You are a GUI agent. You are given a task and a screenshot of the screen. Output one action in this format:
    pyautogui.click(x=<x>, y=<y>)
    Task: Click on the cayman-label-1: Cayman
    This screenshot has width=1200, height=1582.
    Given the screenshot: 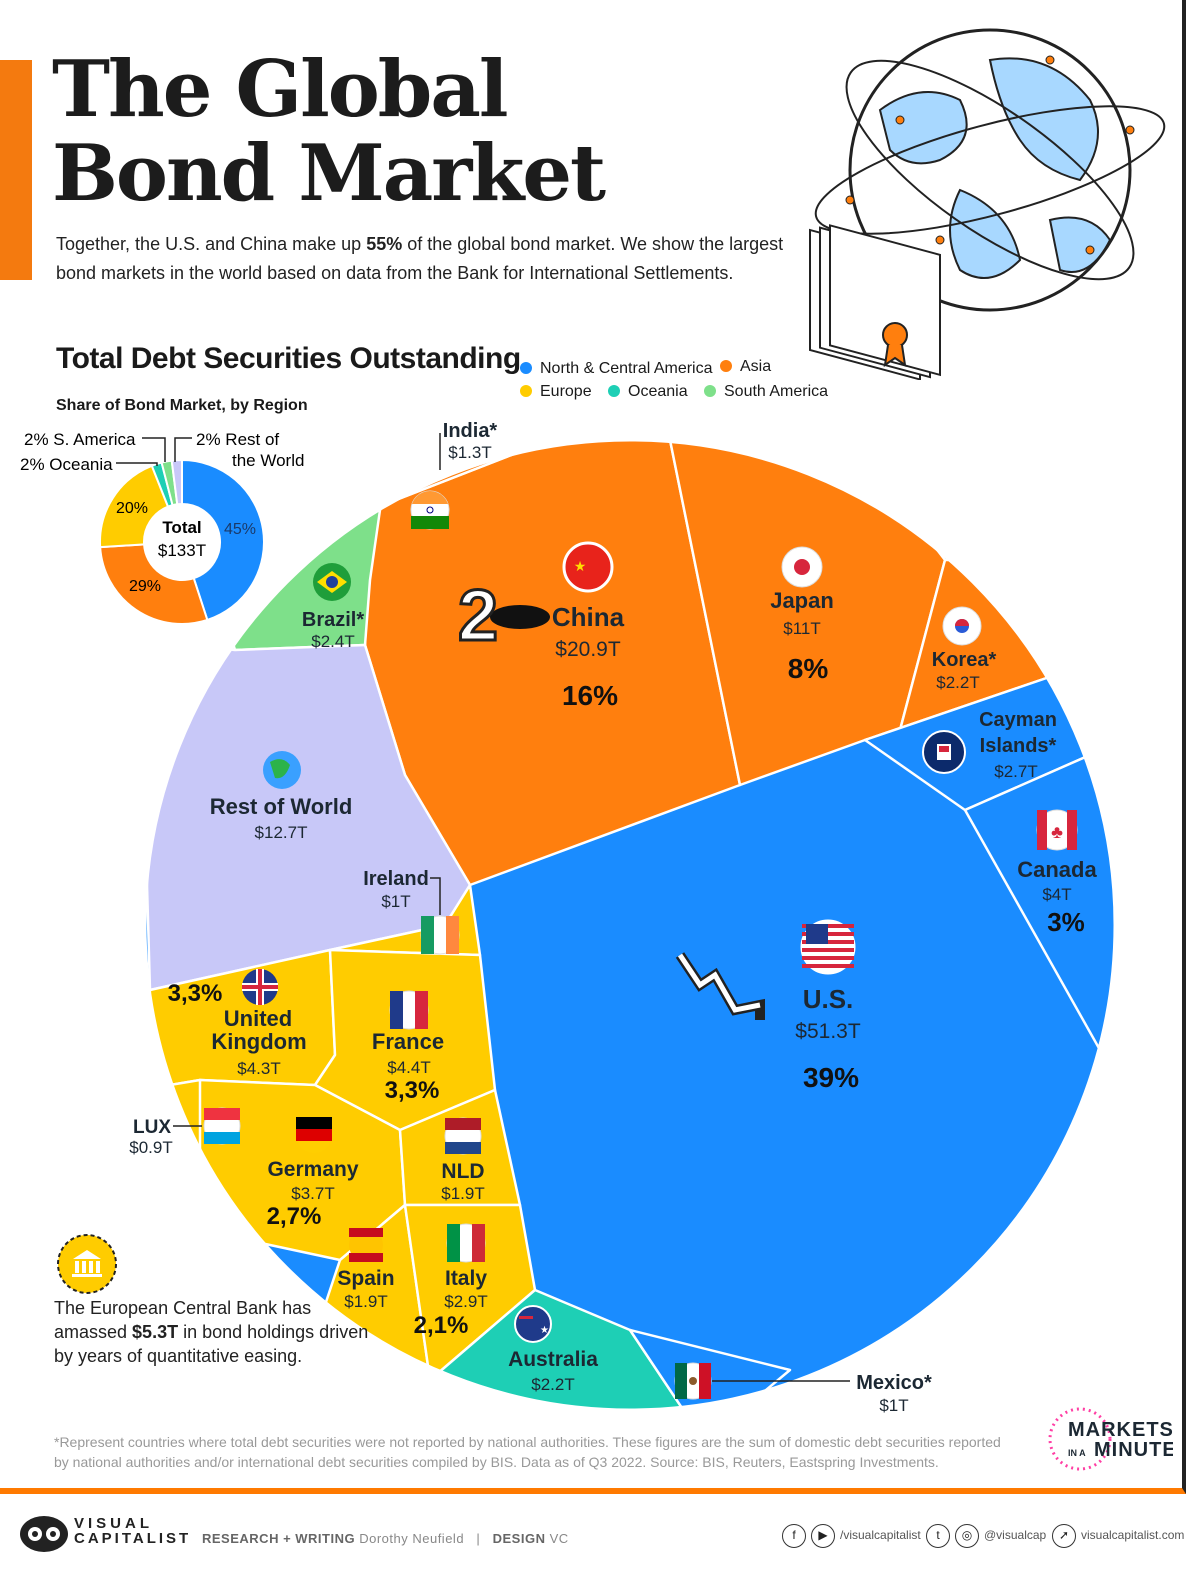 What is the action you would take?
    pyautogui.click(x=1018, y=720)
    